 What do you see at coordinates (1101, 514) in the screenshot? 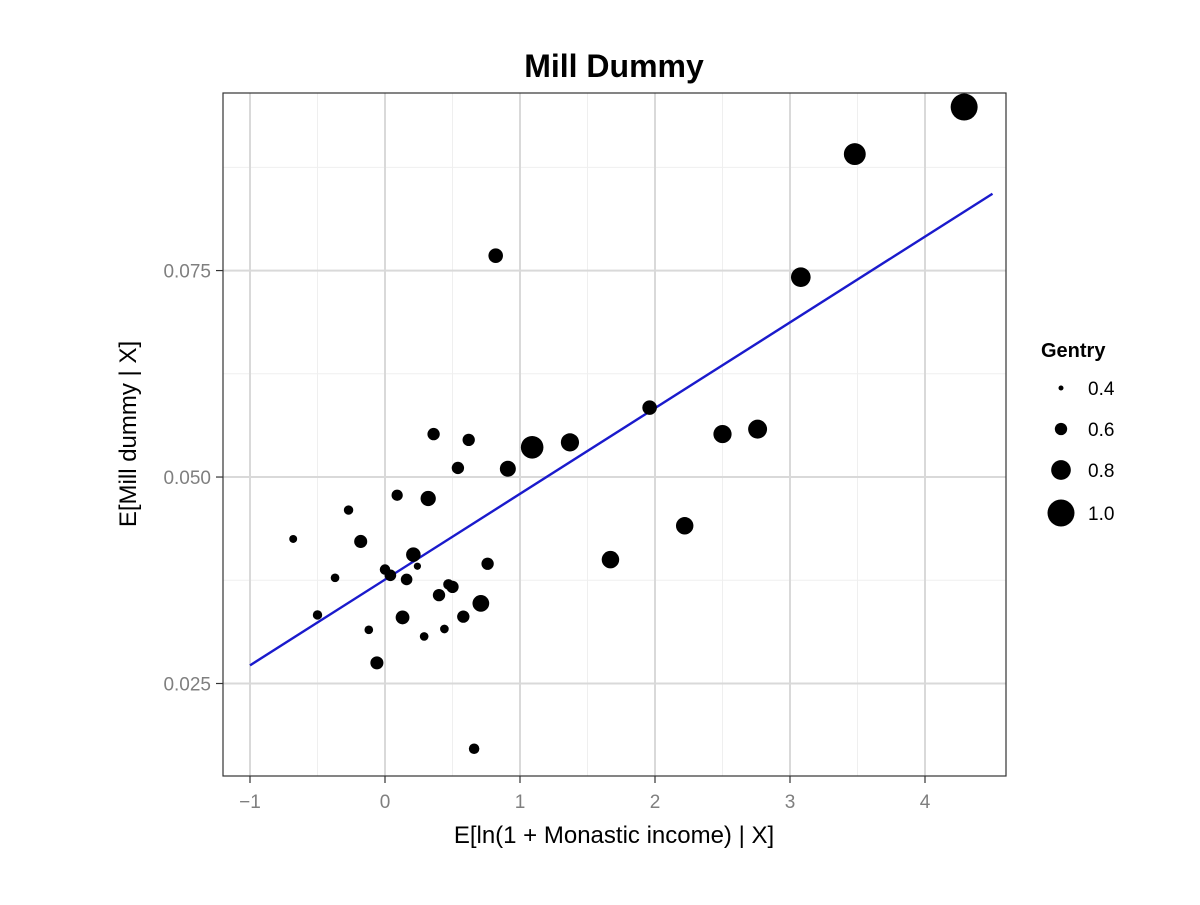
I see `legend-entry-label: 1.0` at bounding box center [1101, 514].